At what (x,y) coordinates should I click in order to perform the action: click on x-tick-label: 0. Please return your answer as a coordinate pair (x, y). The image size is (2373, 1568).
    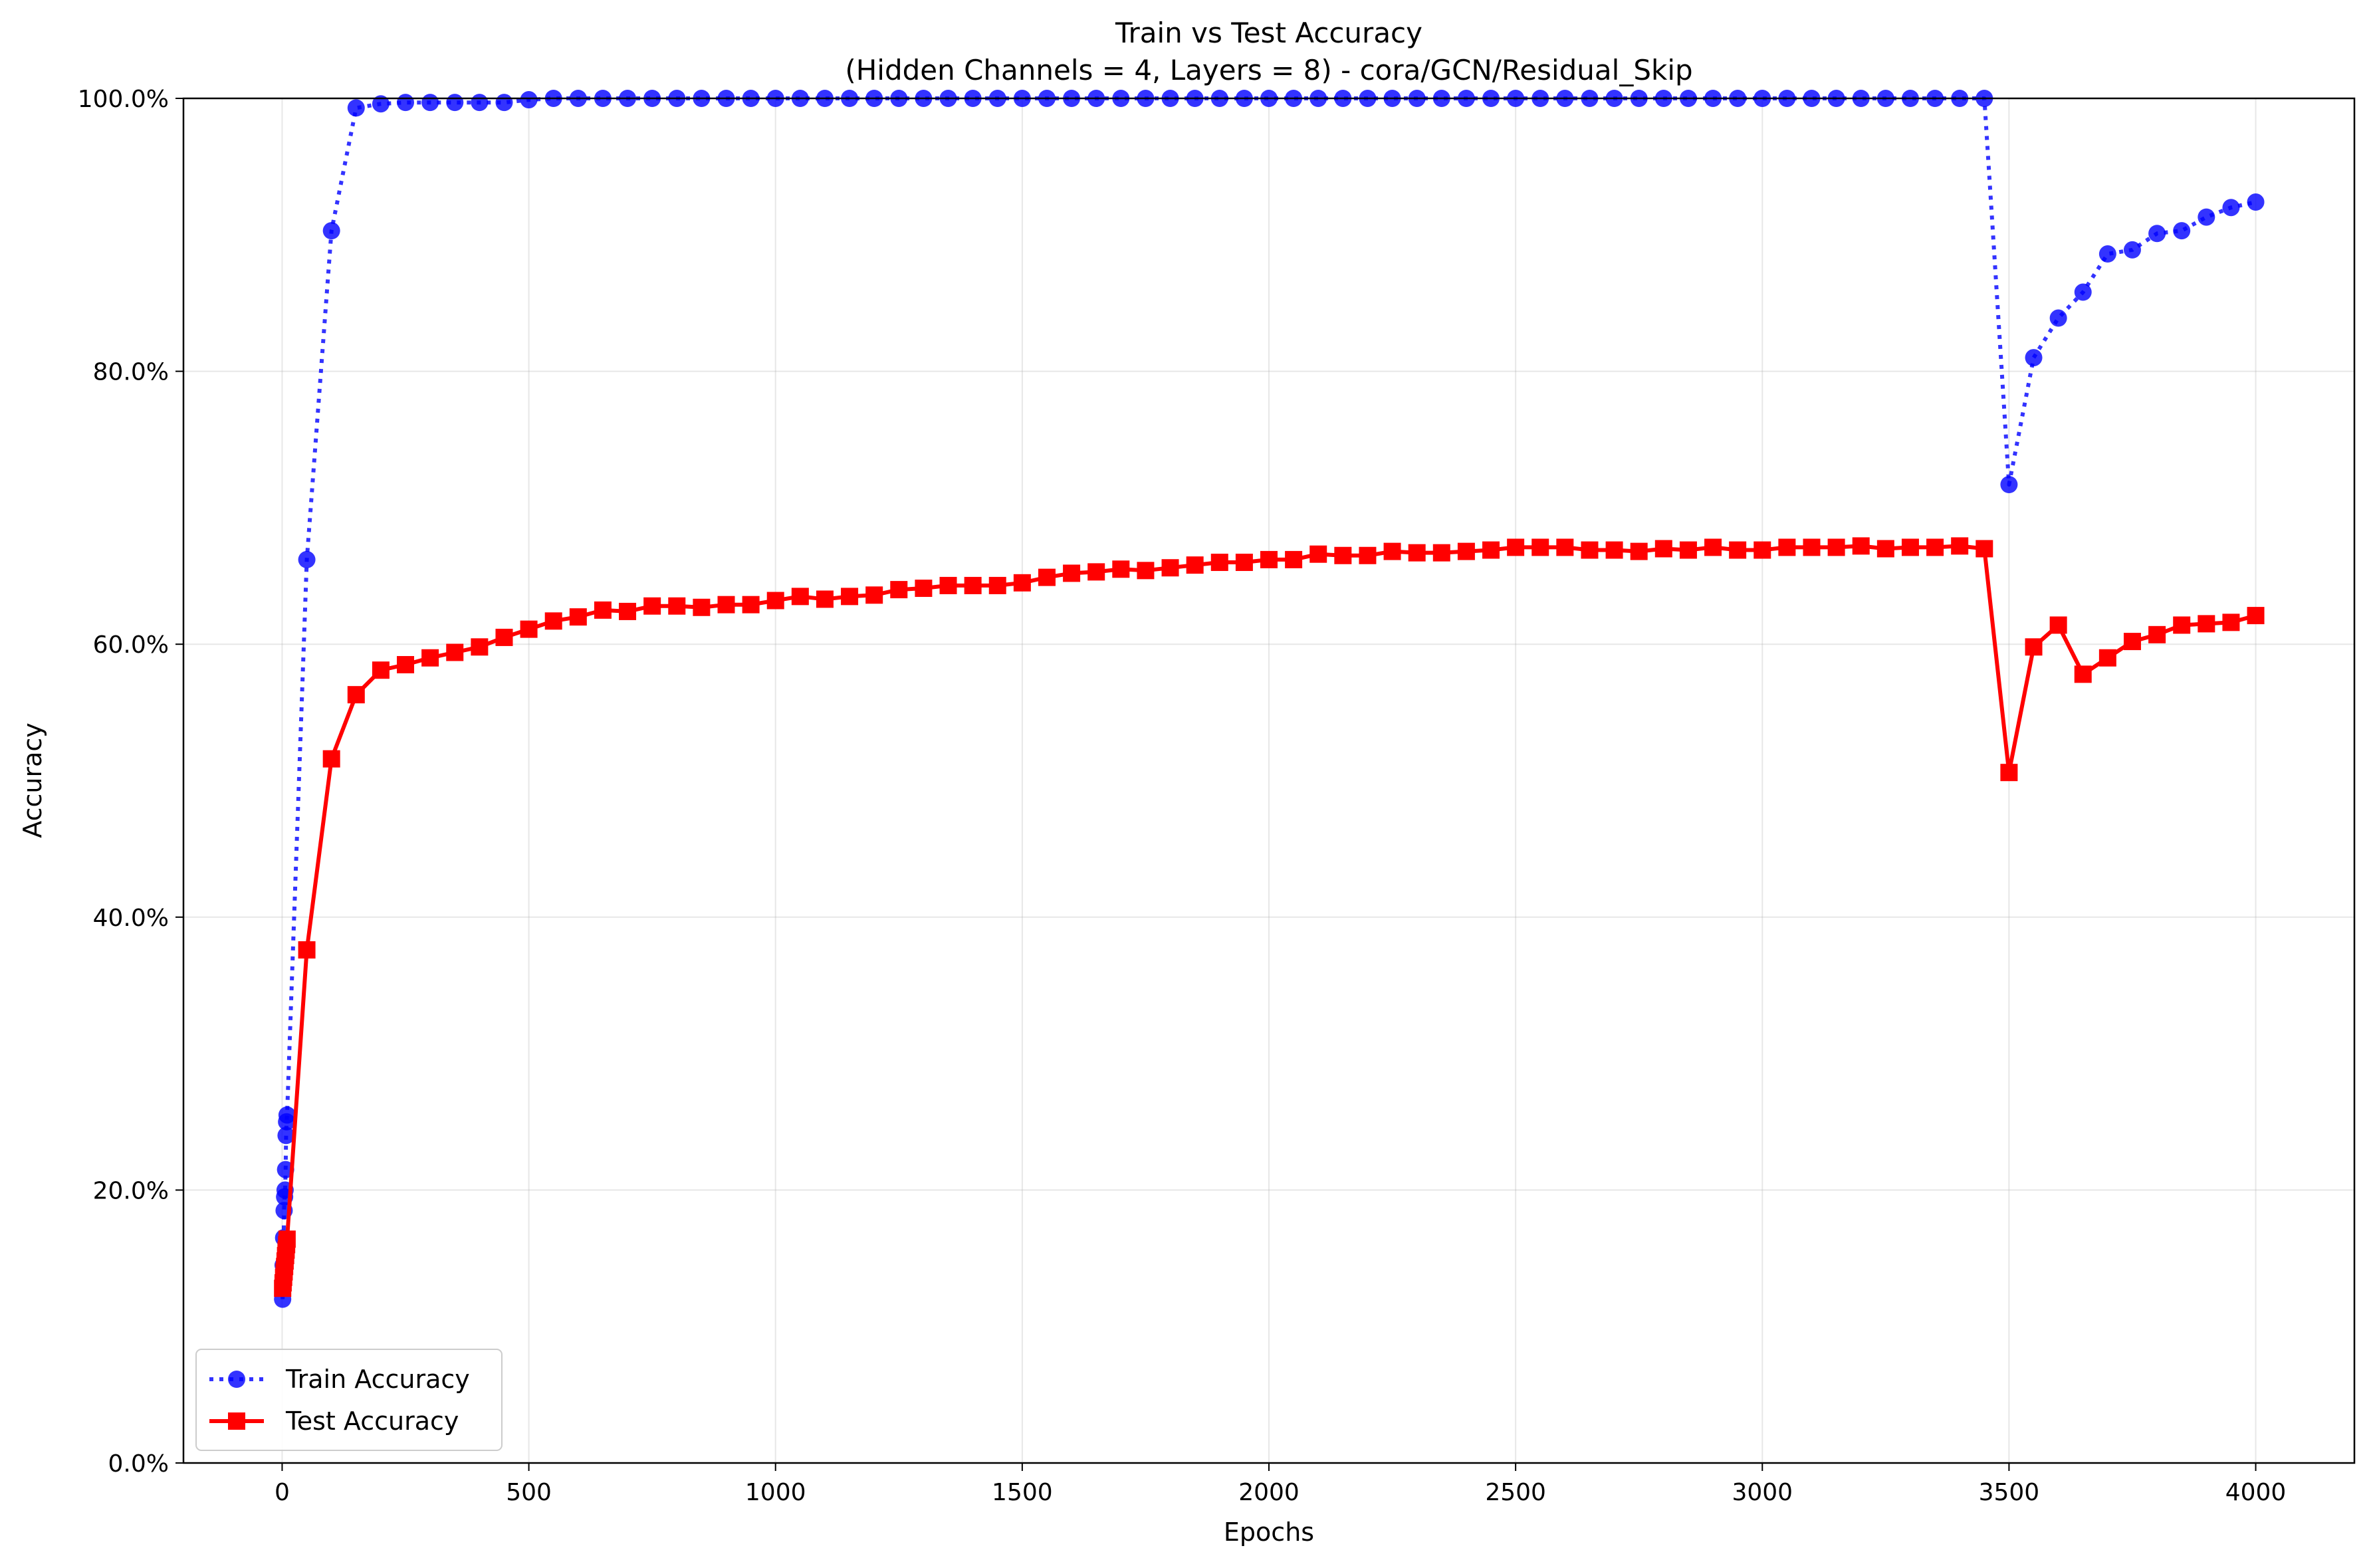
    Looking at the image, I should click on (282, 1492).